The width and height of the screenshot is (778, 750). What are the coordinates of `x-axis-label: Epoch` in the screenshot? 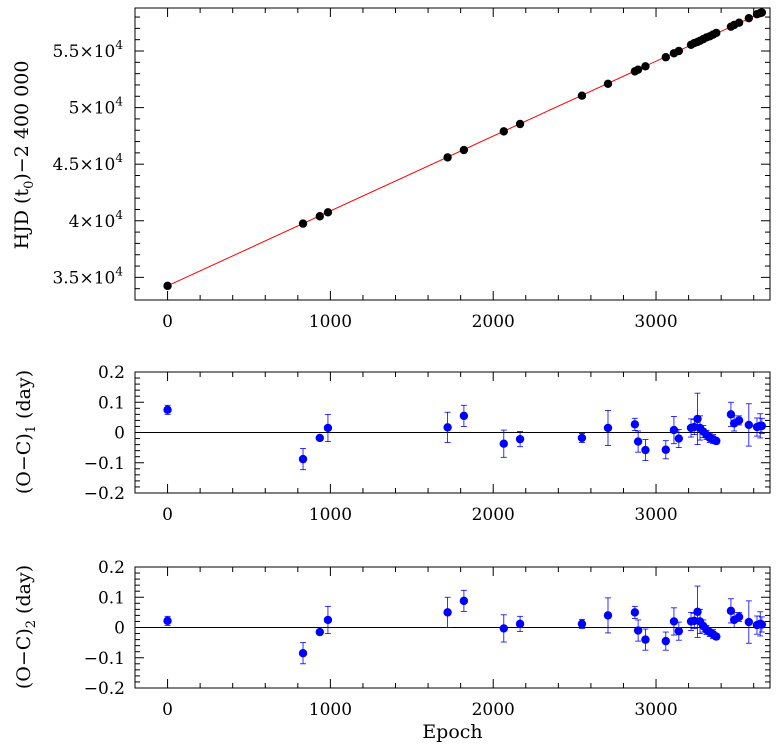 It's located at (452, 732).